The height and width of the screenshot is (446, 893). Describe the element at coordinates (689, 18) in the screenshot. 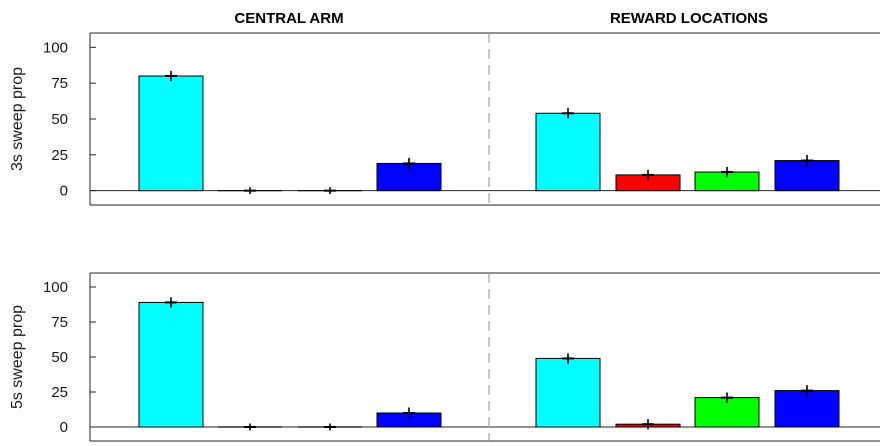

I see `section-title-reward-locations: REWARD LOCATIONS` at that location.